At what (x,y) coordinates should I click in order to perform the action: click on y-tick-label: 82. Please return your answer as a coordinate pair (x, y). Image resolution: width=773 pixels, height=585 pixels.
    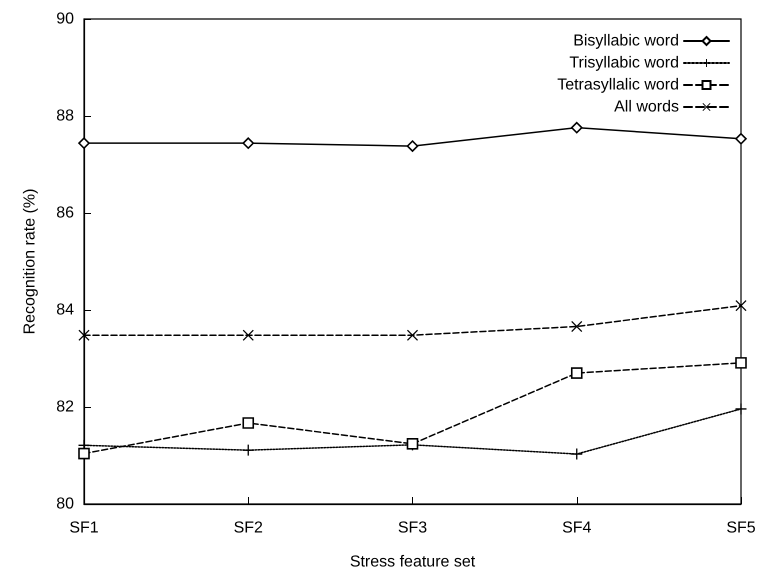
    Looking at the image, I should click on (65, 407).